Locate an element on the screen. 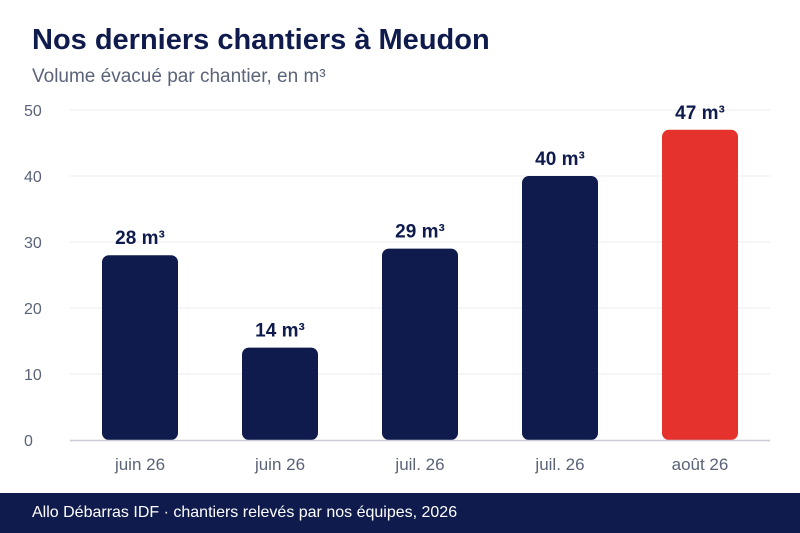 The image size is (800, 533). chart-title: Nos derniers chantiers à Meudon is located at coordinates (261, 40).